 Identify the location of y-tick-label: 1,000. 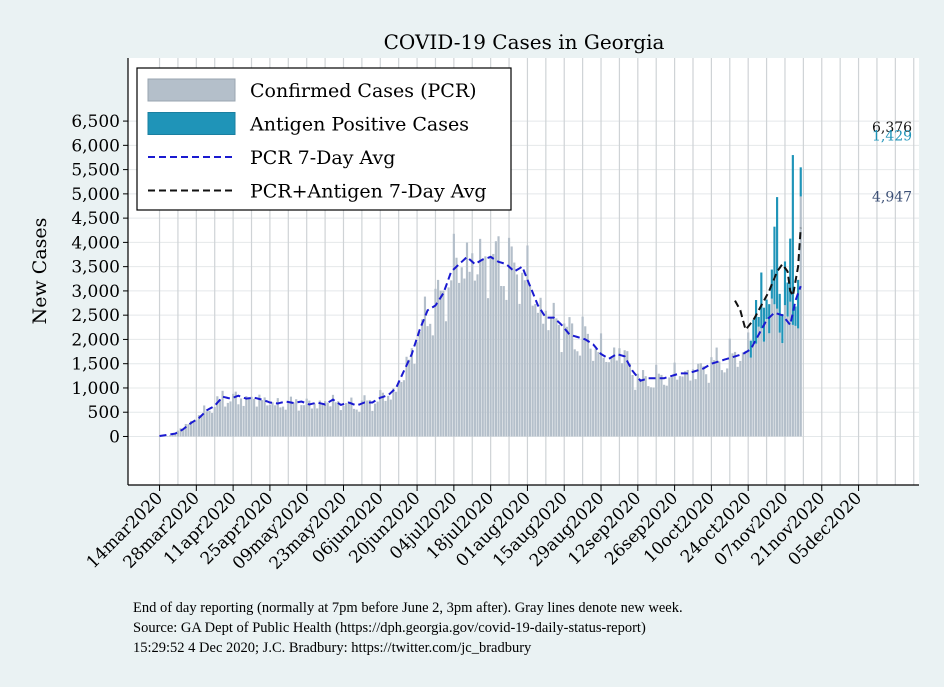
(95, 389).